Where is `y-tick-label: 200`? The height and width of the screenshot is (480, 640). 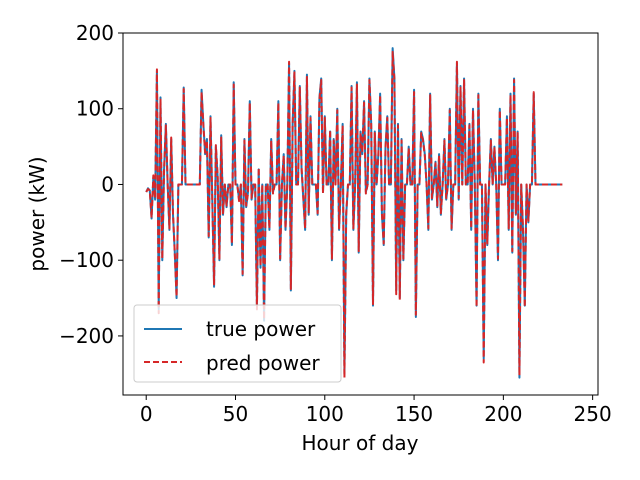
y-tick-label: 200 is located at coordinates (95, 33).